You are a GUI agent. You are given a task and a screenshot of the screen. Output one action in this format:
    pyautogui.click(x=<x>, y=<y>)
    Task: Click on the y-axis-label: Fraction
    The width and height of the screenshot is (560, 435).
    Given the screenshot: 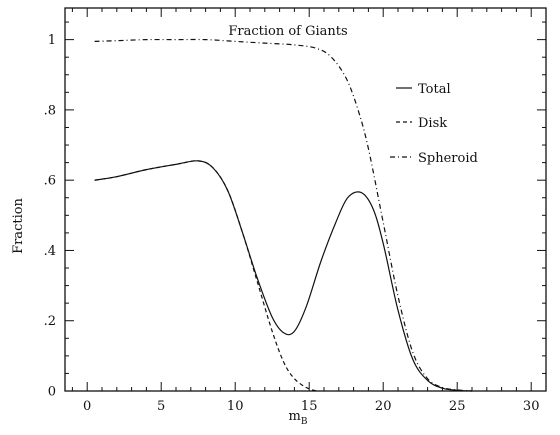 What is the action you would take?
    pyautogui.click(x=18, y=225)
    